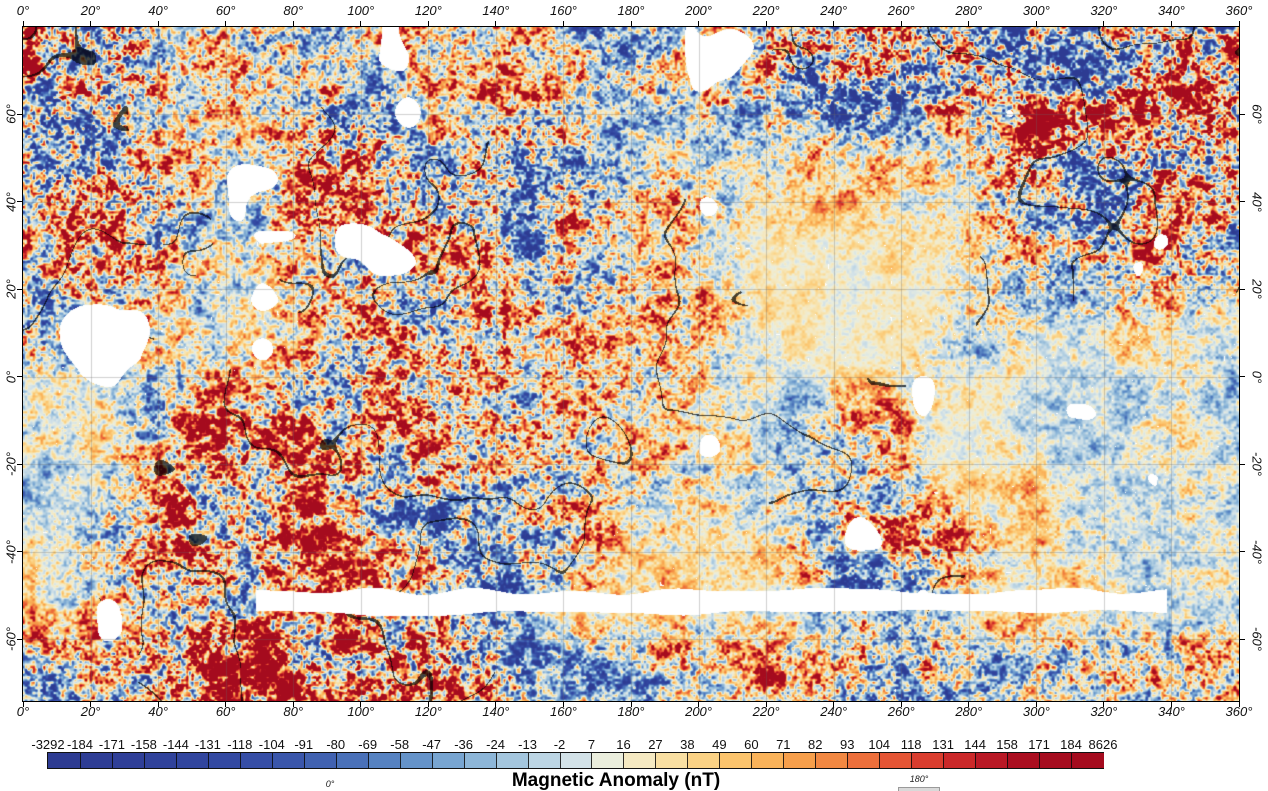 The height and width of the screenshot is (791, 1268). I want to click on lon-label-bottom: 100°, so click(361, 711).